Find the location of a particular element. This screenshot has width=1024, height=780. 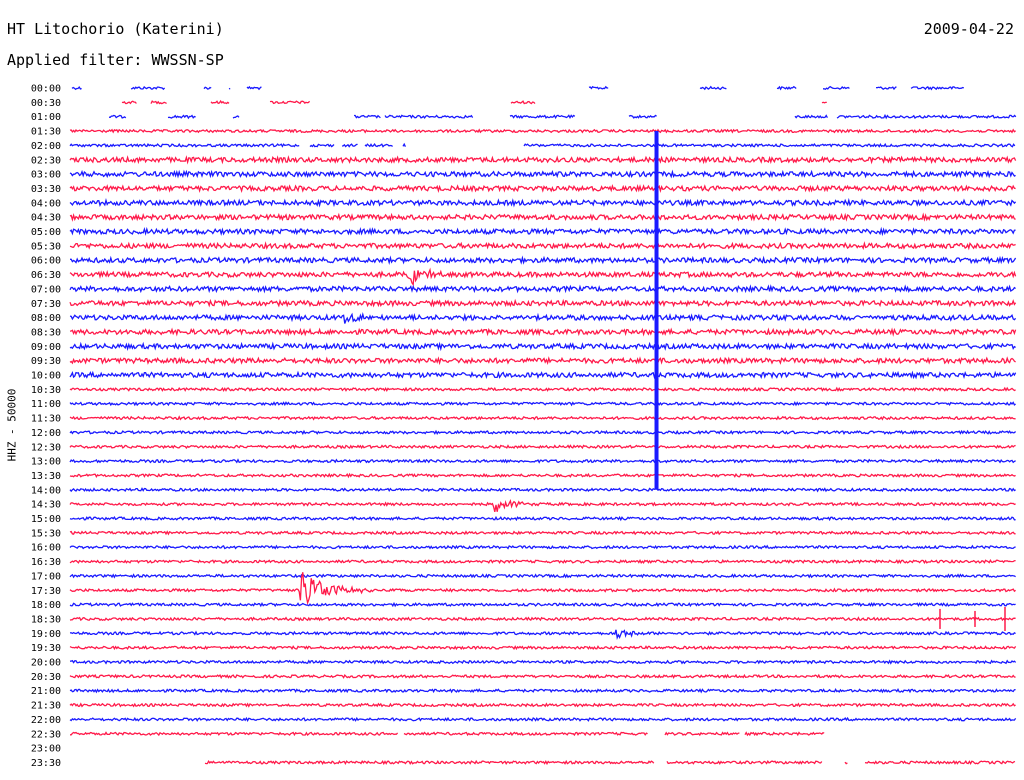

row-time-label: 01:30 is located at coordinates (46, 132).